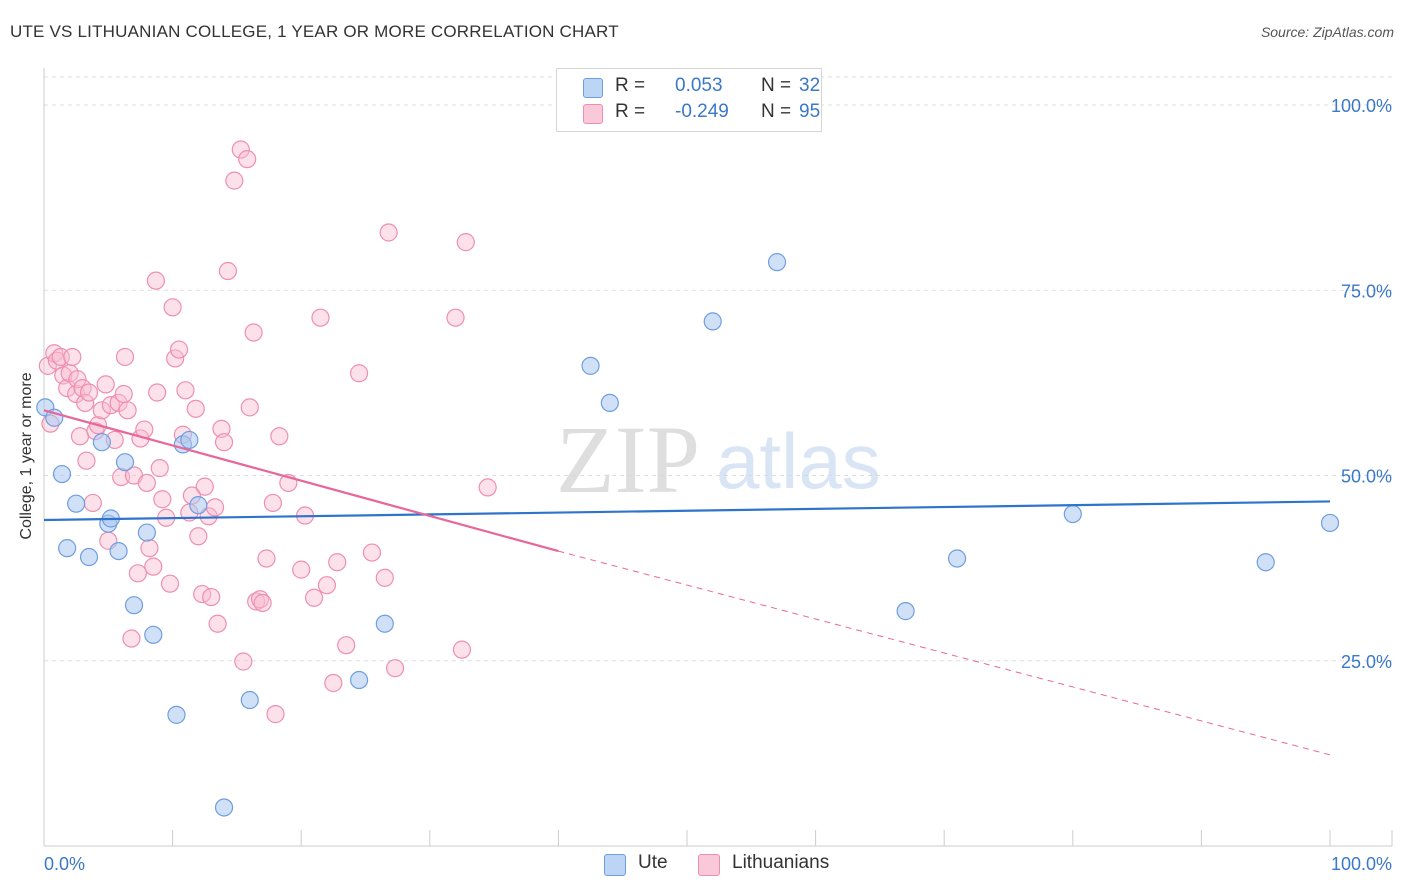 This screenshot has height=892, width=1406. Describe the element at coordinates (653, 862) in the screenshot. I see `ute-legend-label: Ute` at that location.